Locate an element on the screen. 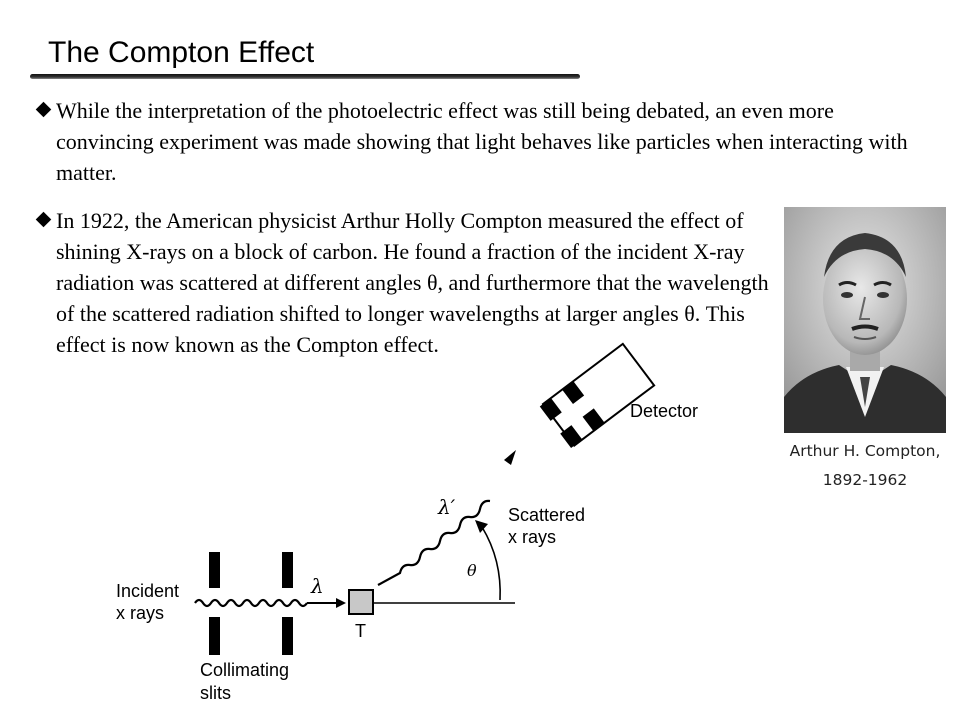  photo-caption: Arthur H. Compton, 1892-1962 is located at coordinates (865, 466).